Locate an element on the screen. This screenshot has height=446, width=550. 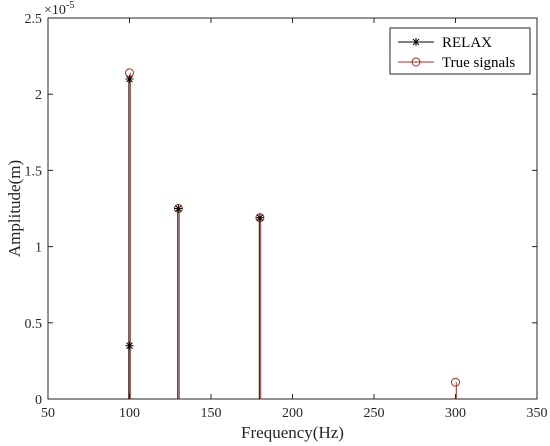
legend-marker-circle-icon is located at coordinates (416, 62).